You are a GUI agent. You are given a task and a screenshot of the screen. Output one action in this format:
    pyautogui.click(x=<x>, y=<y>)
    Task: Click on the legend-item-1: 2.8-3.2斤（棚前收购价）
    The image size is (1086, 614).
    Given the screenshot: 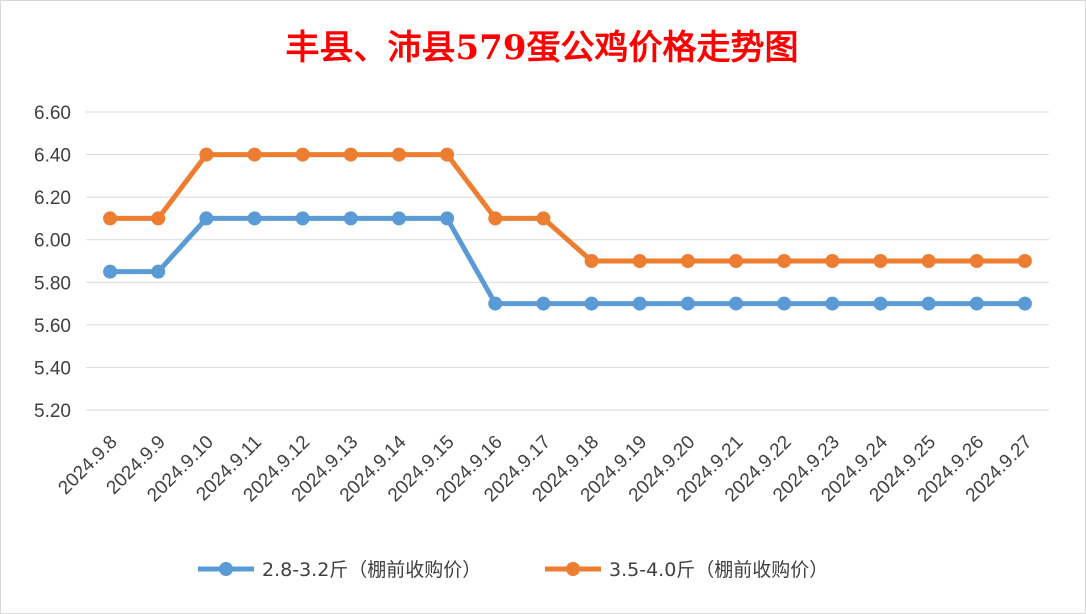 What is the action you would take?
    pyautogui.click(x=339, y=570)
    